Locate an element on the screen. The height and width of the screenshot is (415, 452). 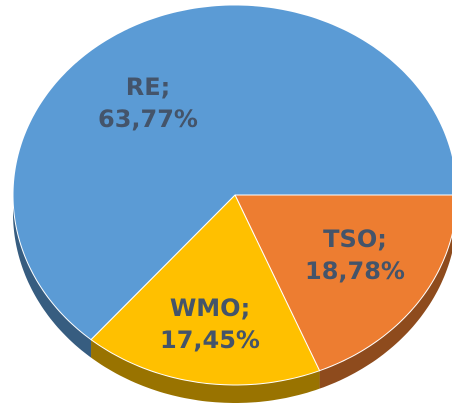
category-label: RE; is located at coordinates (148, 87).